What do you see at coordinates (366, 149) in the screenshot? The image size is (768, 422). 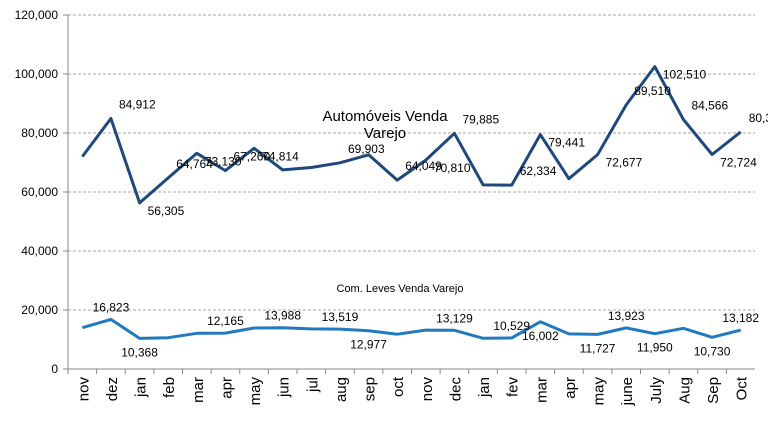 I see `data-label: 69,903` at bounding box center [366, 149].